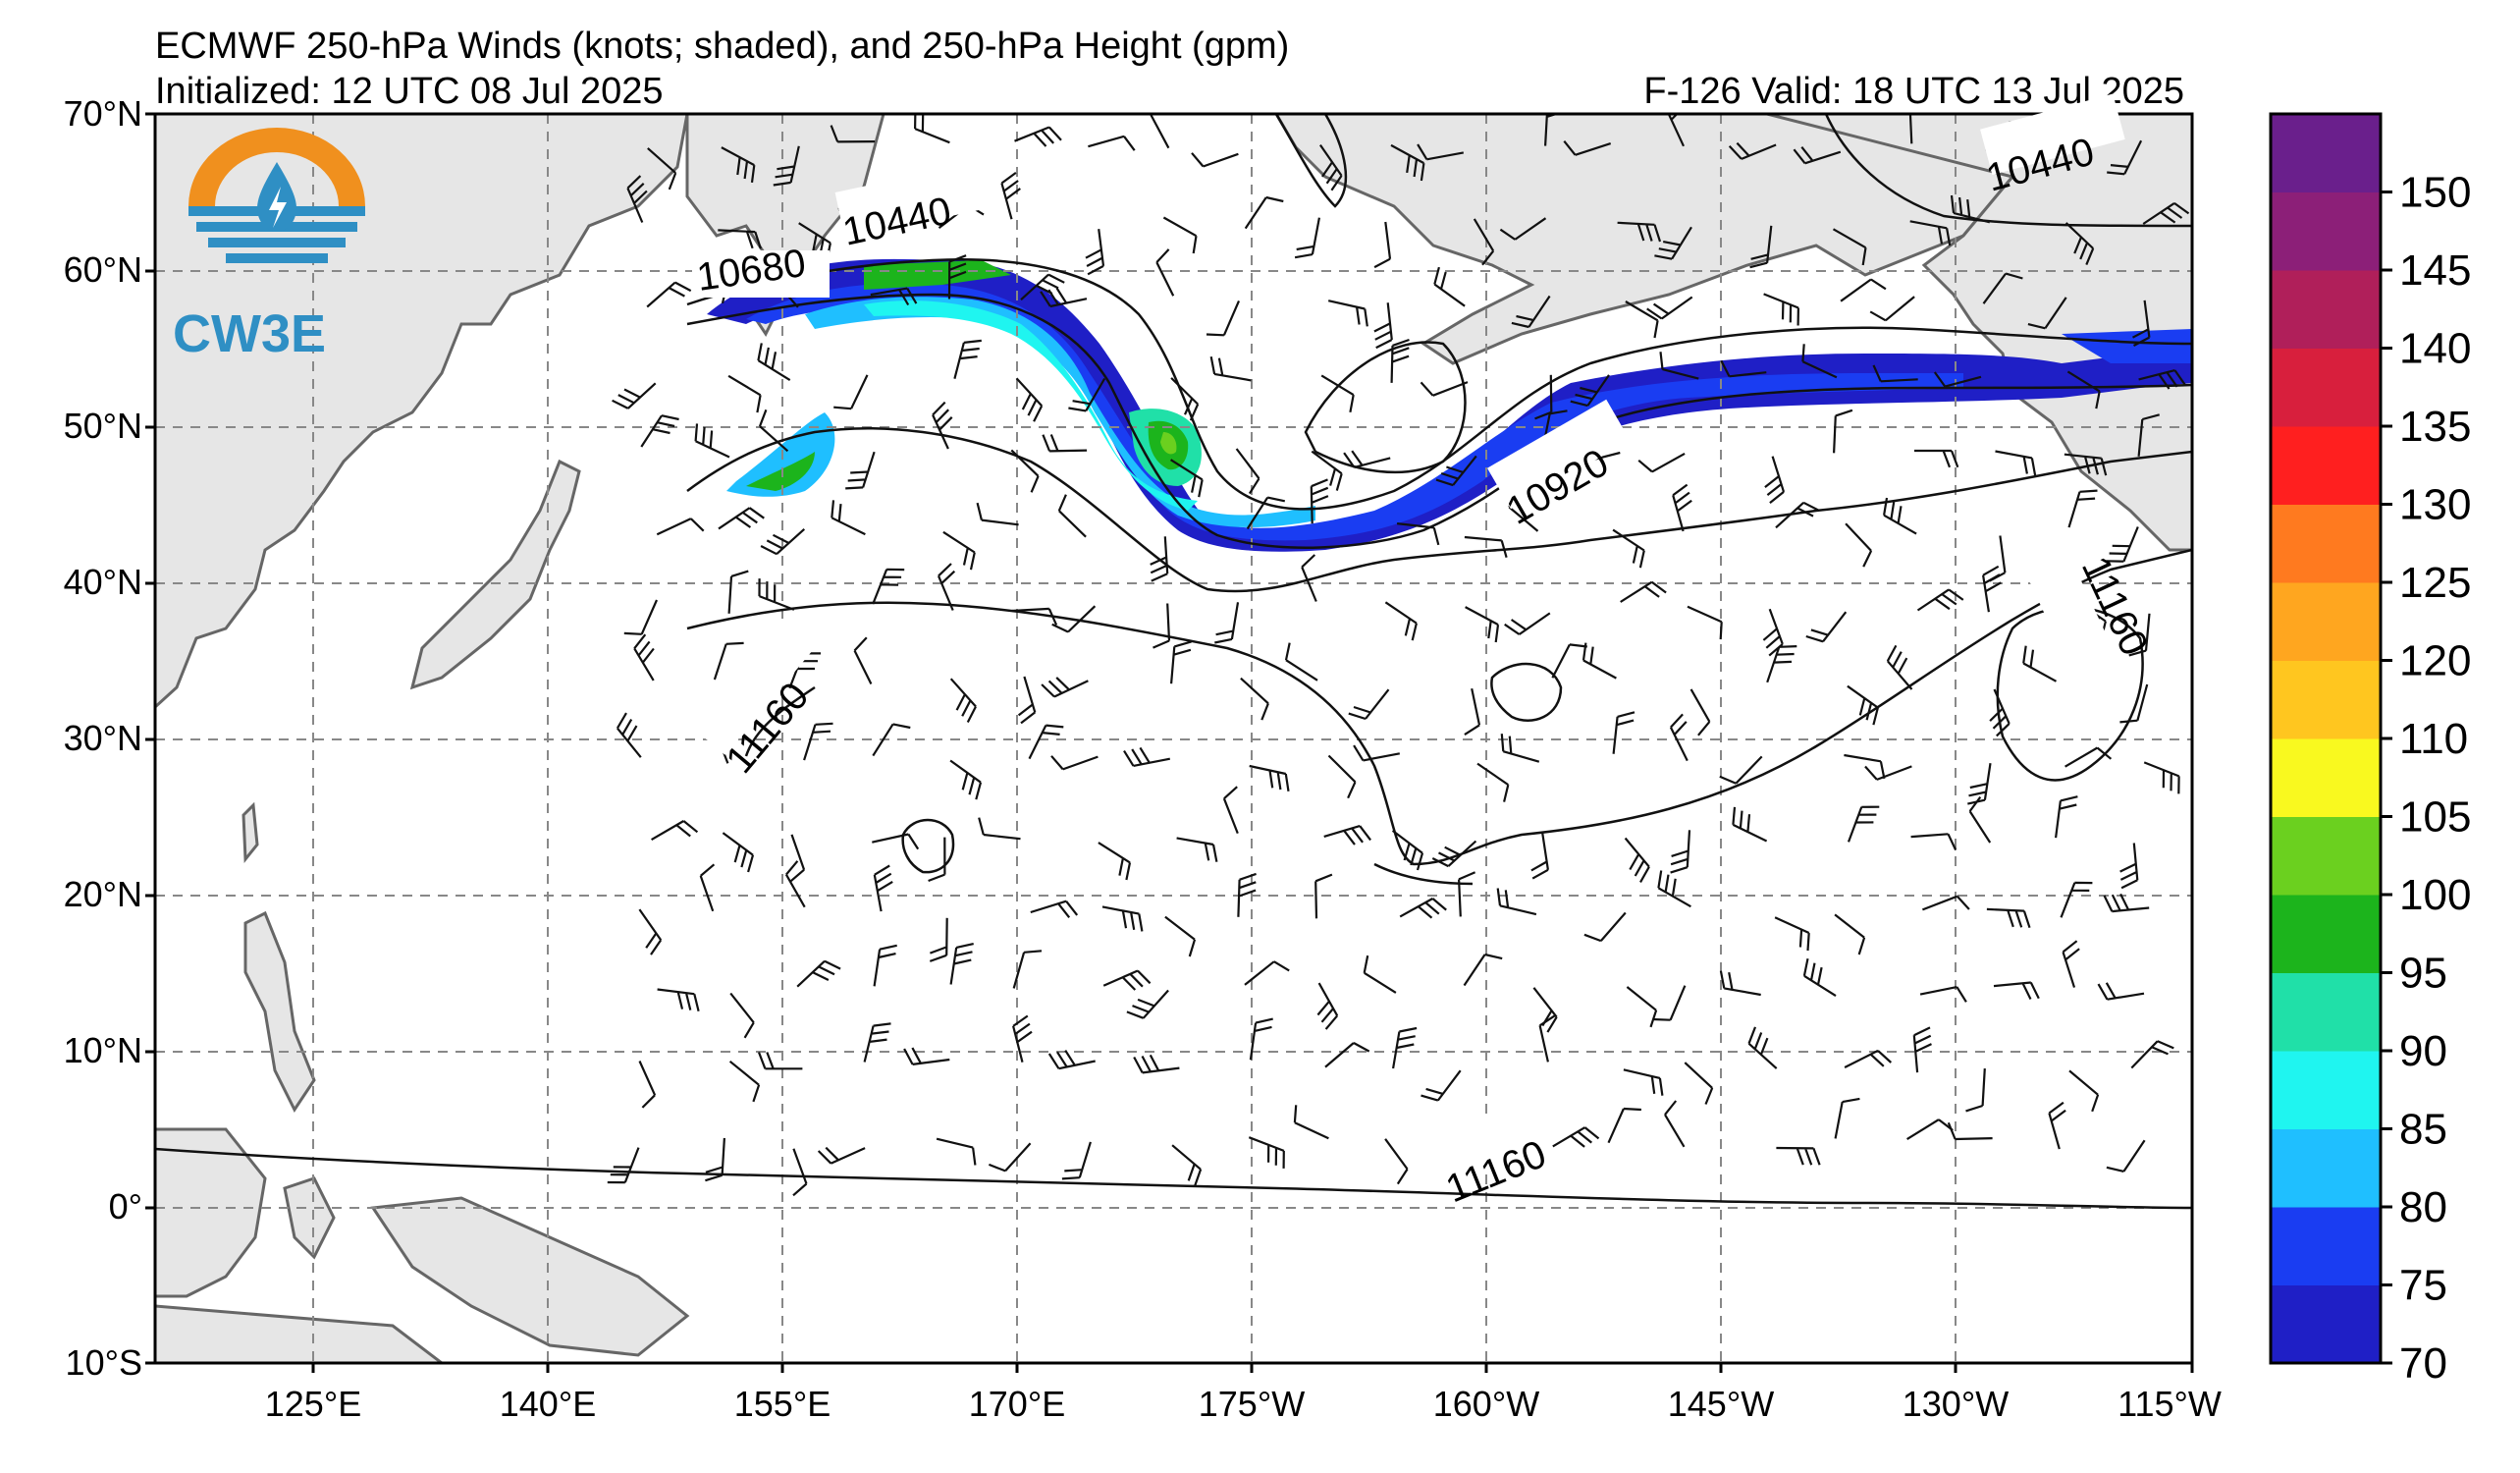  Describe the element at coordinates (2435, 193) in the screenshot. I see `colorbar-label: 150` at that location.